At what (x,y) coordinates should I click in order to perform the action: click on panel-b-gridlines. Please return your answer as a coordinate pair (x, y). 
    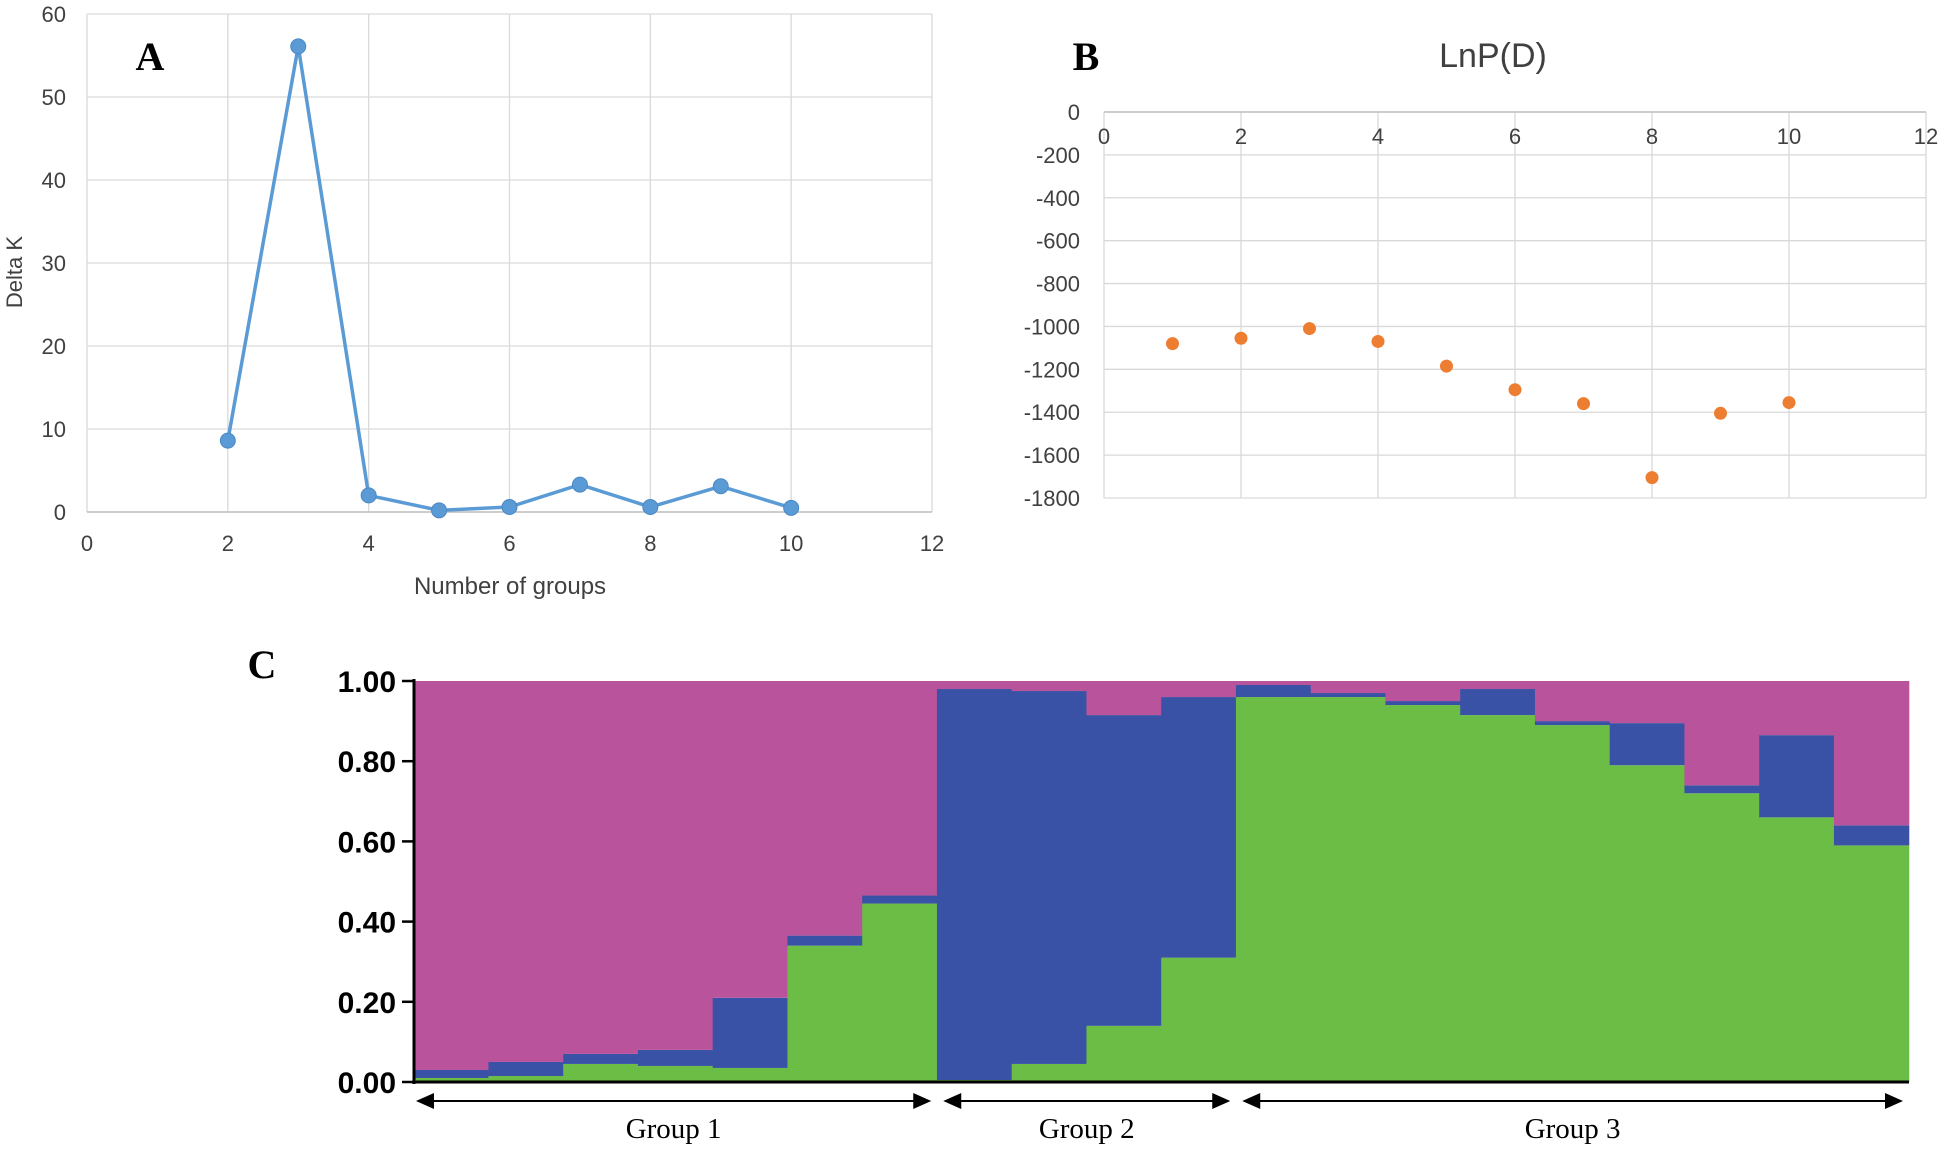
    Looking at the image, I should click on (1515, 305).